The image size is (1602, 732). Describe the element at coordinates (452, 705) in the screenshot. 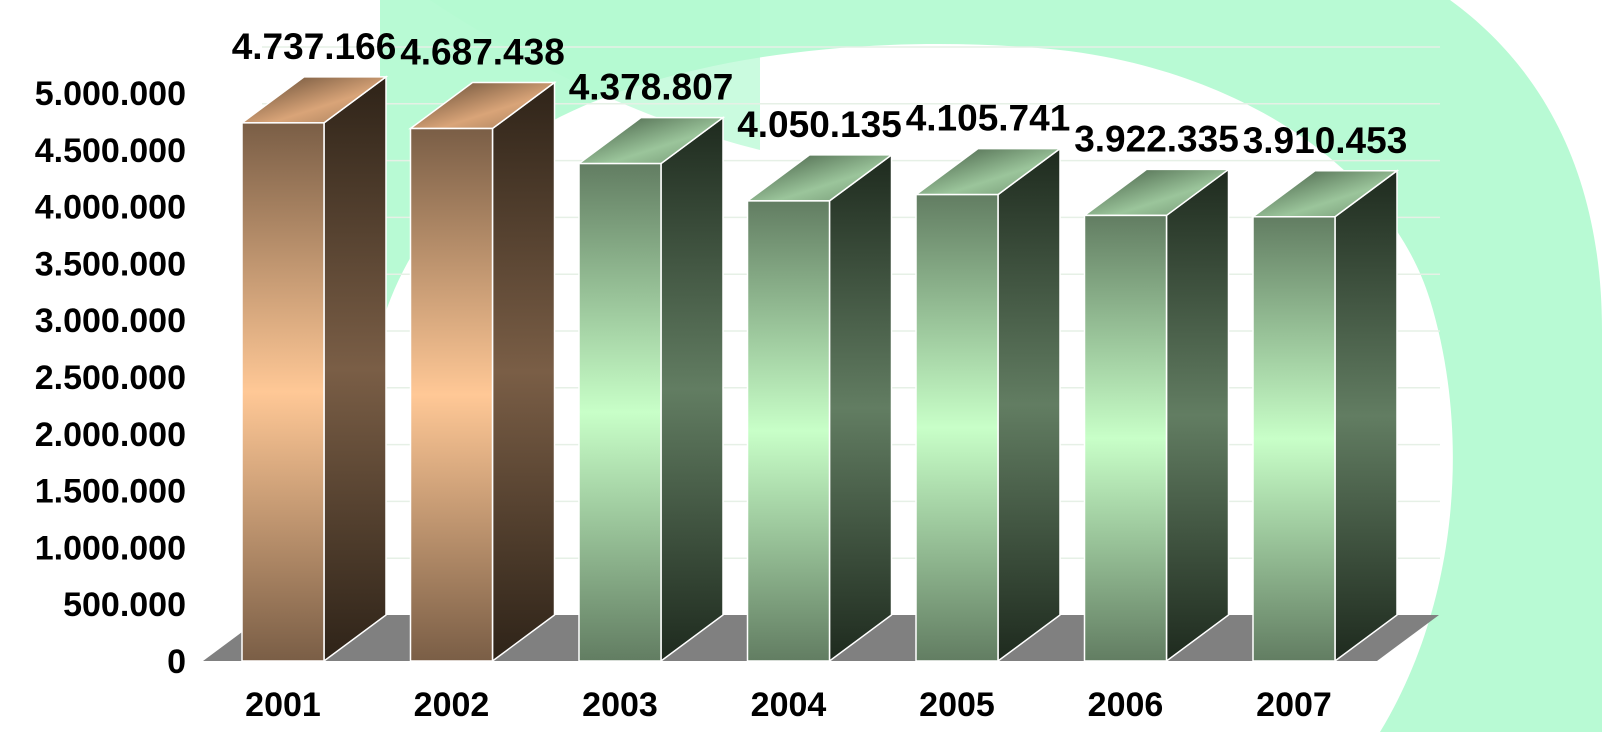

I see `x-category-label: 2002` at that location.